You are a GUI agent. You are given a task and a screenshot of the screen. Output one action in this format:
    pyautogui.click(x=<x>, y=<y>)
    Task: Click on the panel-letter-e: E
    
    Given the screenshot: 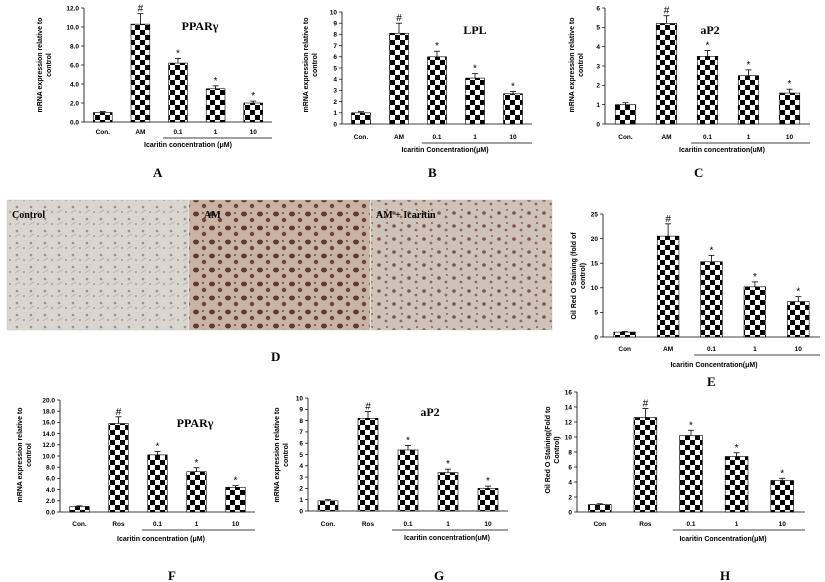 What is the action you would take?
    pyautogui.click(x=711, y=381)
    